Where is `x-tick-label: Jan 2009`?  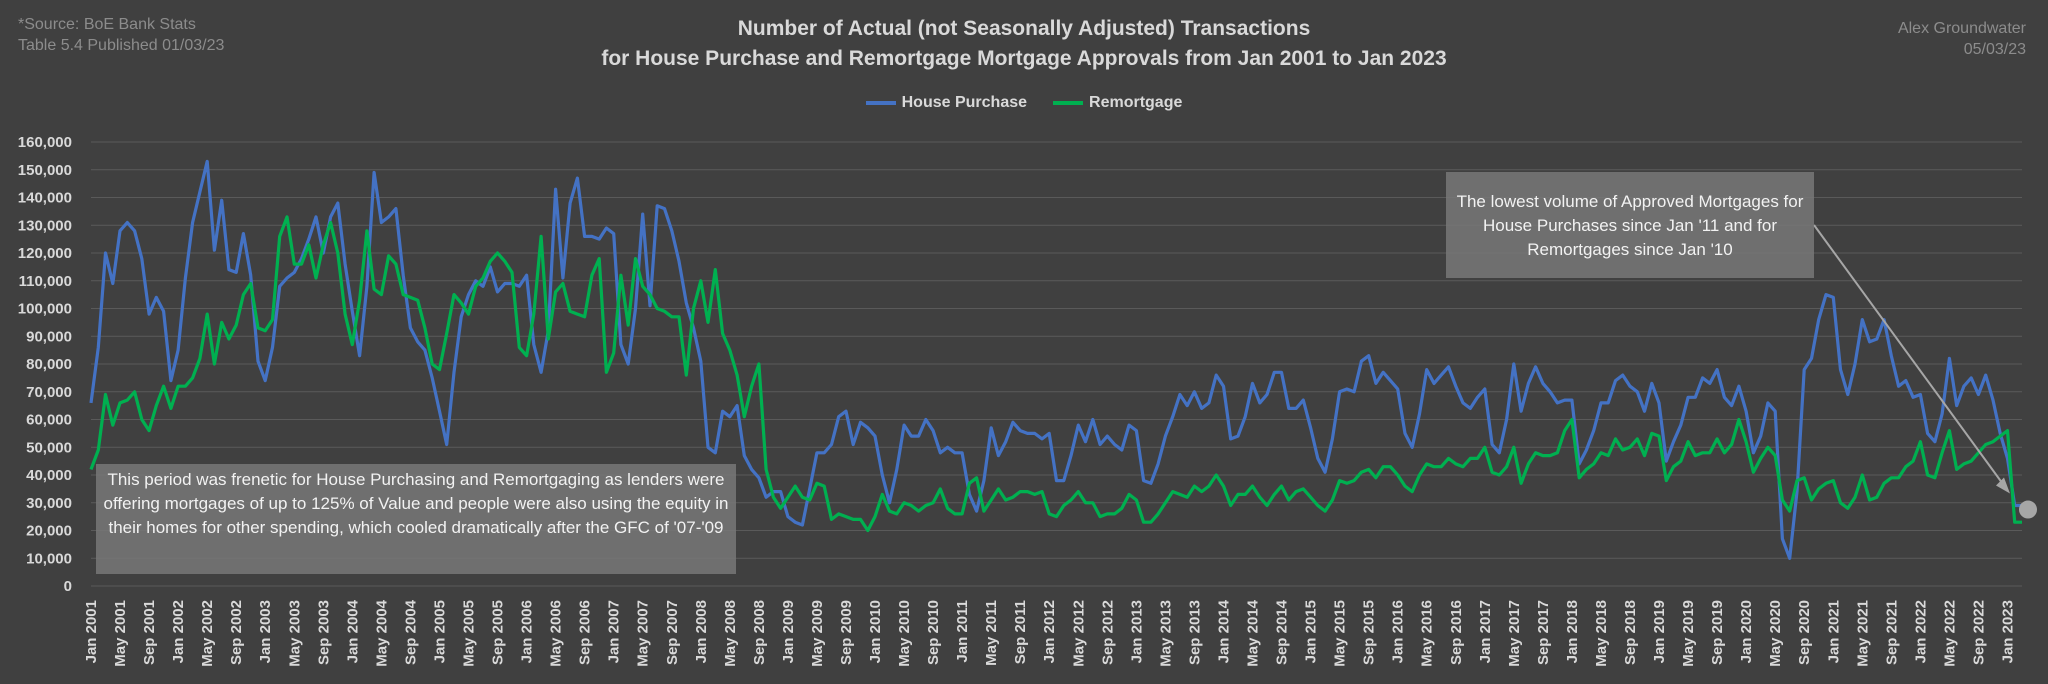
x-tick-label: Jan 2009 is located at coordinates (788, 631).